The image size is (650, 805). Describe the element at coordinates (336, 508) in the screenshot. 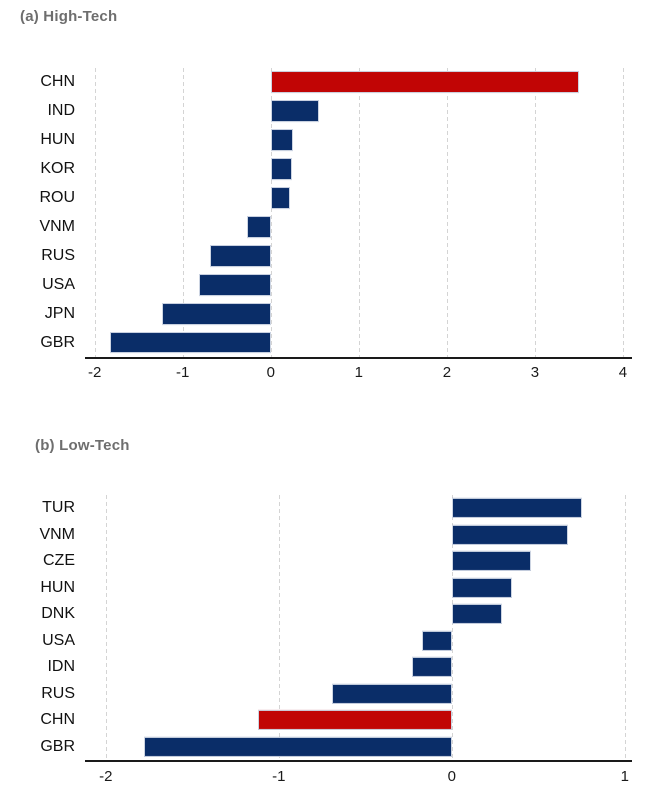

I see `bar-row: TUR` at that location.